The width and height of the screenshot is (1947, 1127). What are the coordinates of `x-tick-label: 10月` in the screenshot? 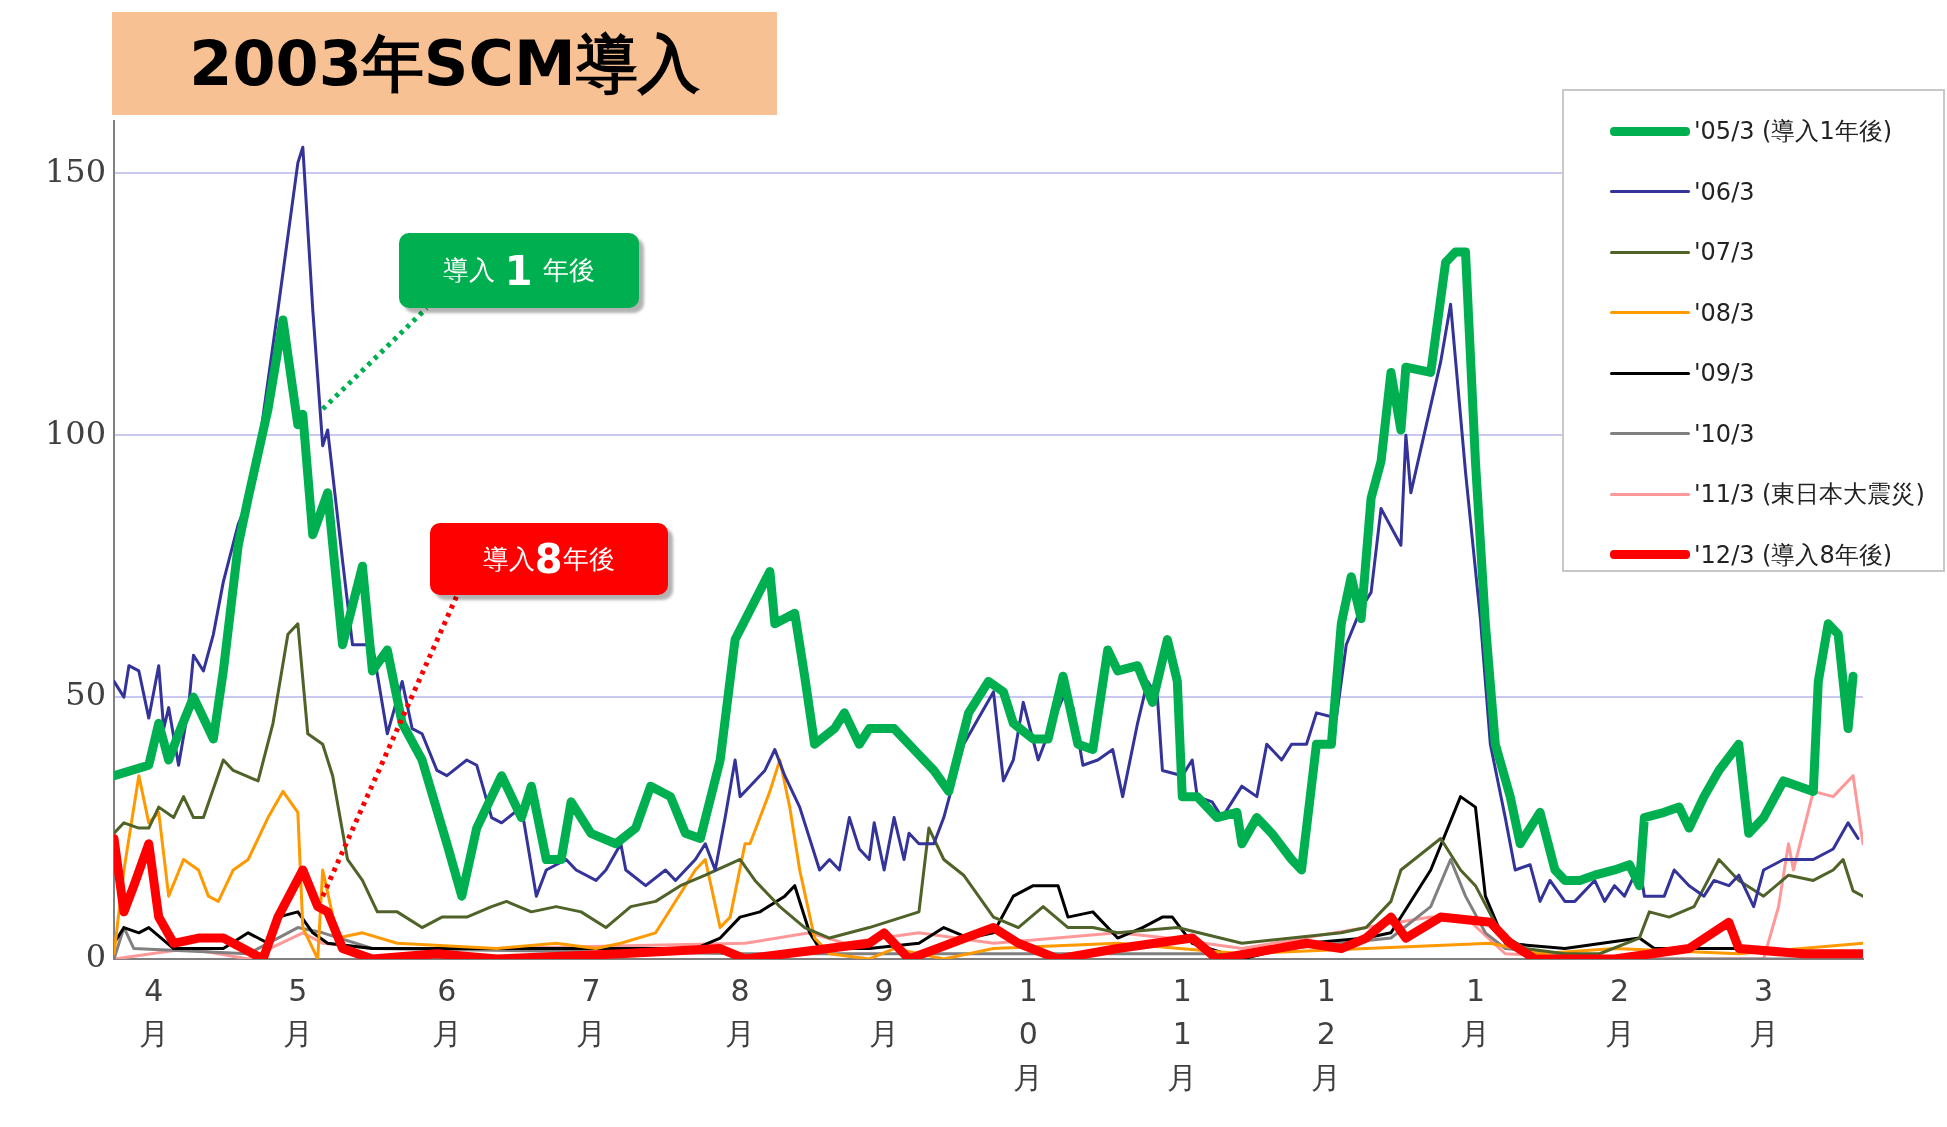 It's located at (1028, 1033).